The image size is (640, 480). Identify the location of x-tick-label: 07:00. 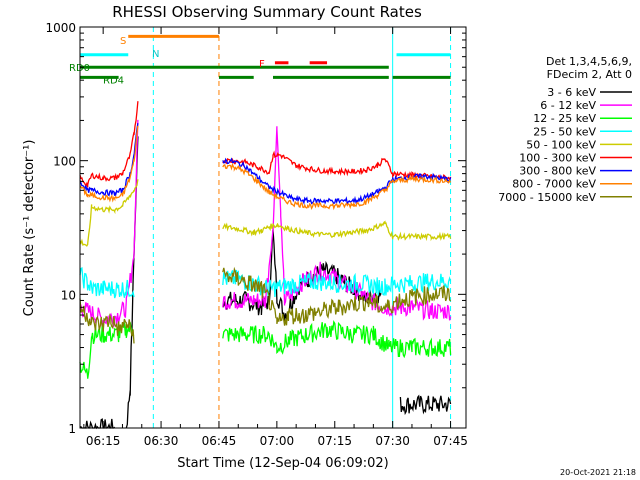
(277, 441).